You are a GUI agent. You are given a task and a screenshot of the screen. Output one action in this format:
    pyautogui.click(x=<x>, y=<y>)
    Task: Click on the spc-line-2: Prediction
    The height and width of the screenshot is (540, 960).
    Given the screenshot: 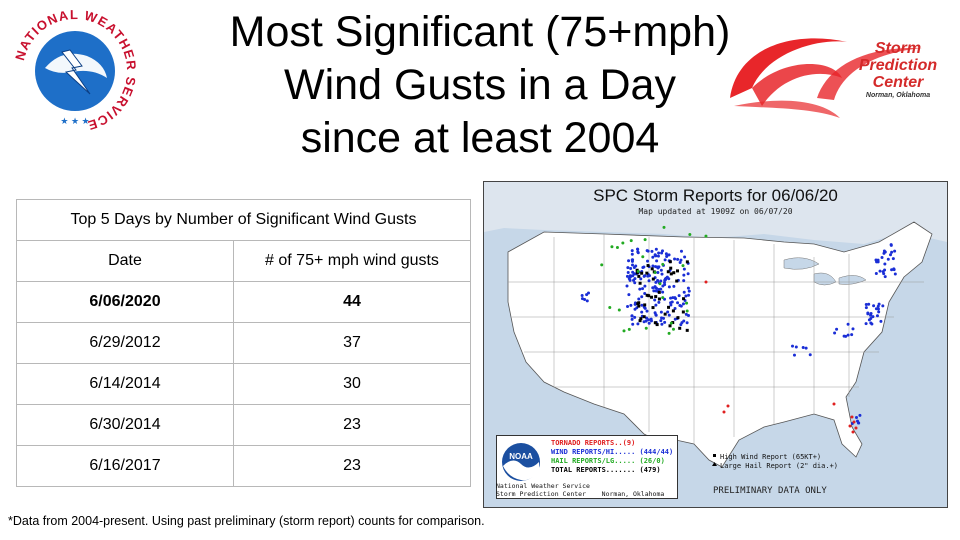 What is the action you would take?
    pyautogui.click(x=898, y=65)
    